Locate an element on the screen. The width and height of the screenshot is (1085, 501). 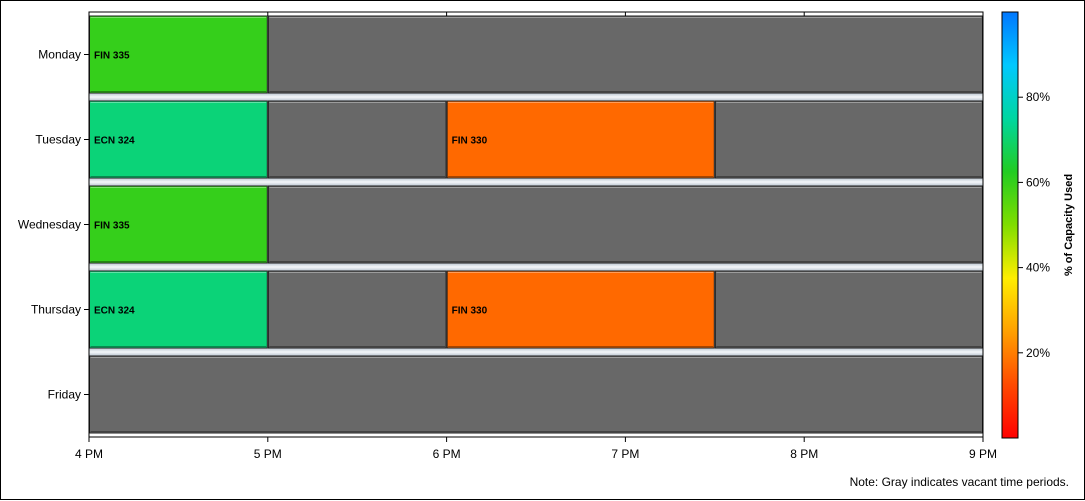
legend-tick-label: 20% is located at coordinates (1038, 353).